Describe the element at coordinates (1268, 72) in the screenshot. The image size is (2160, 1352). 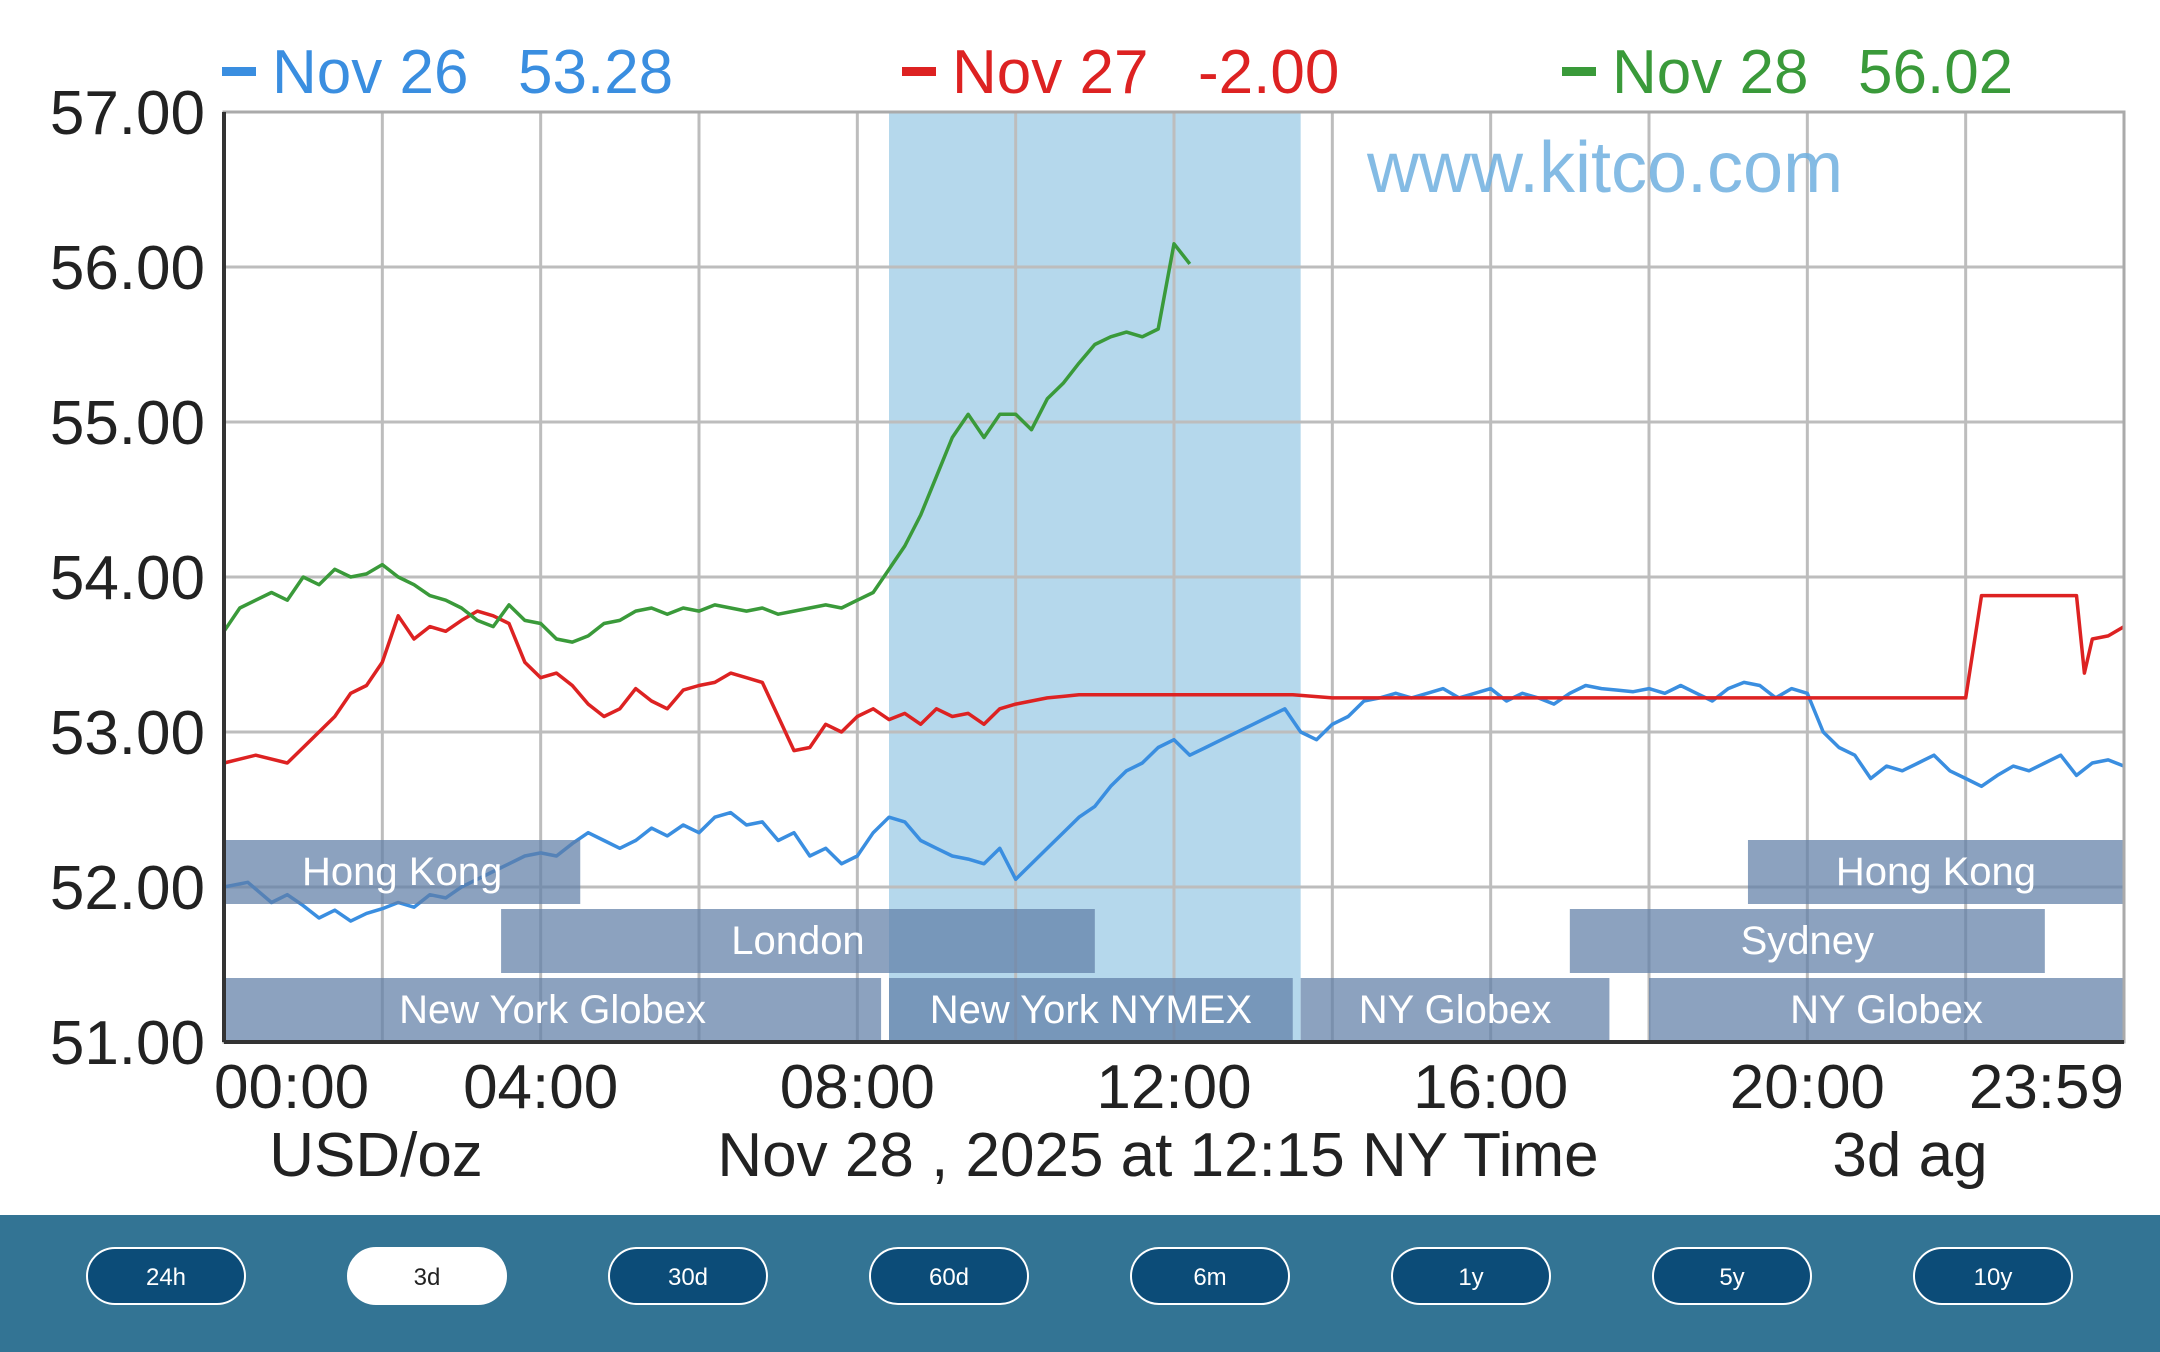
I see `legend-series-value: -2.00` at that location.